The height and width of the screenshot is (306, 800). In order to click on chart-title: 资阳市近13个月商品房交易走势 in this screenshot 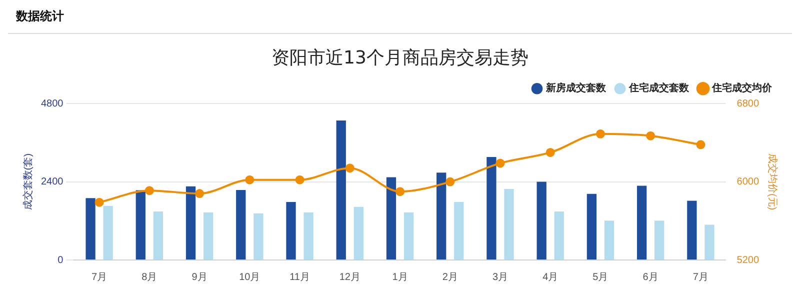, I will do `click(400, 57)`.